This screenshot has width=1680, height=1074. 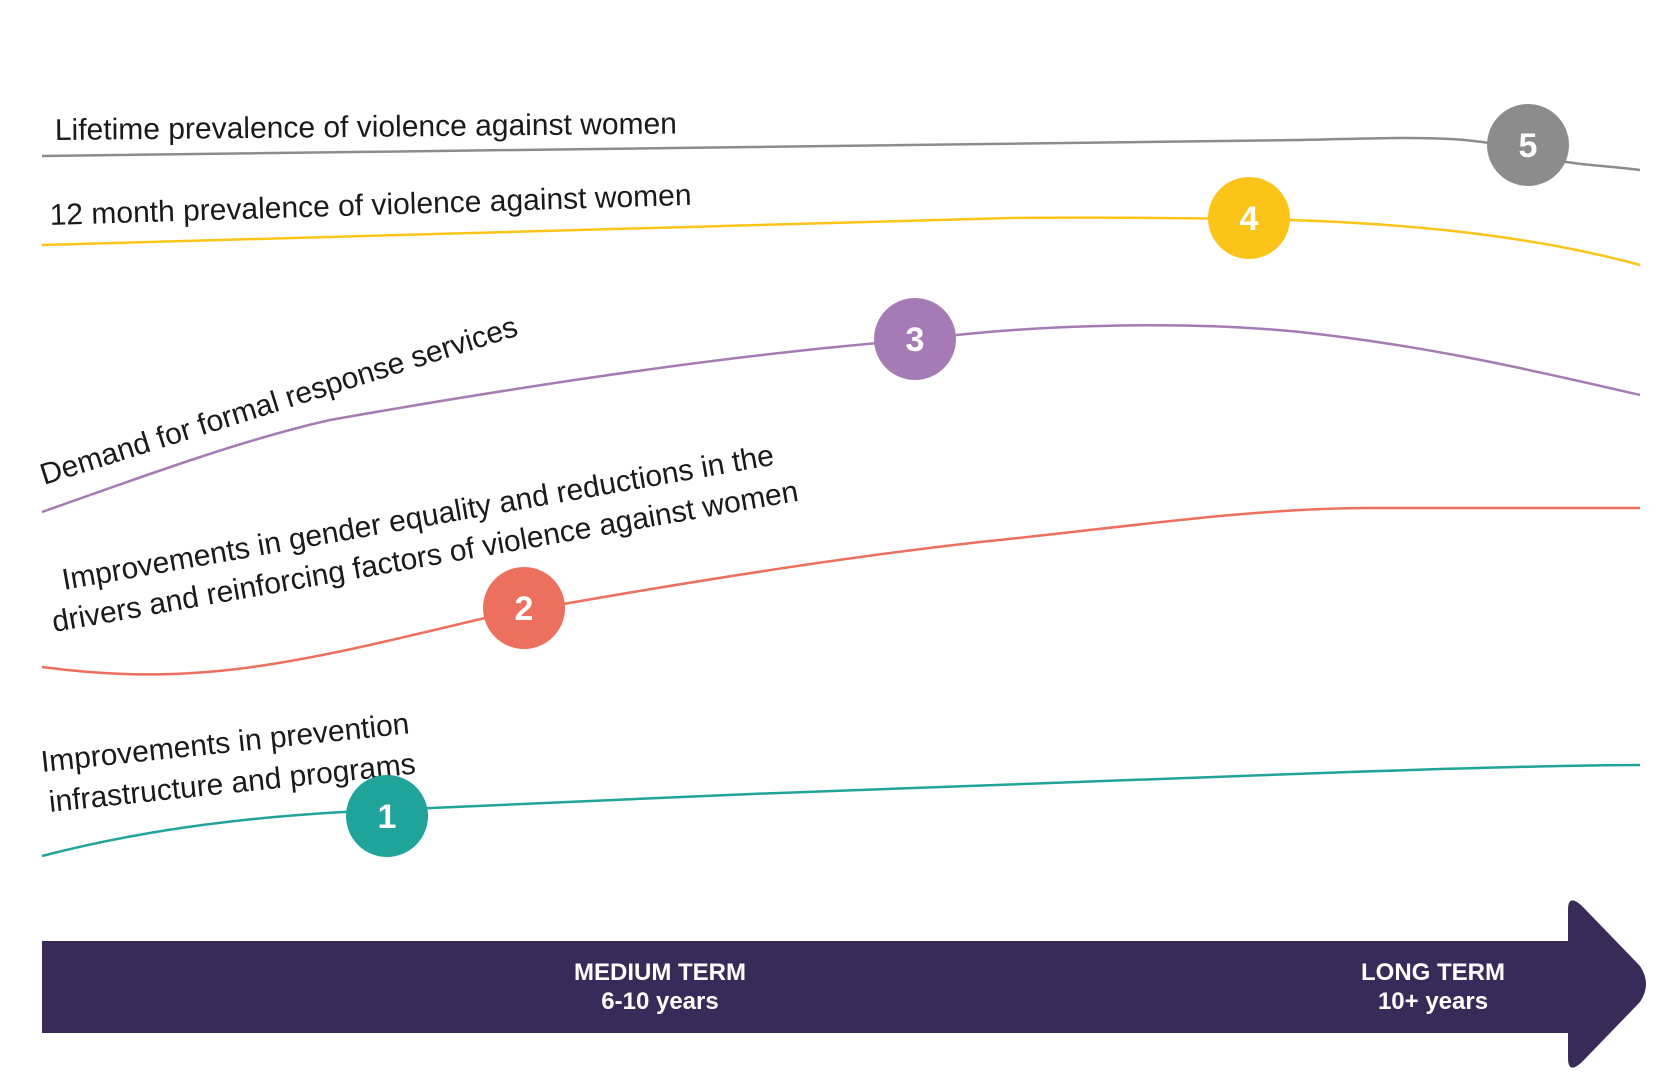 What do you see at coordinates (660, 972) in the screenshot?
I see `medium-term-title: MEDIUM TERM` at bounding box center [660, 972].